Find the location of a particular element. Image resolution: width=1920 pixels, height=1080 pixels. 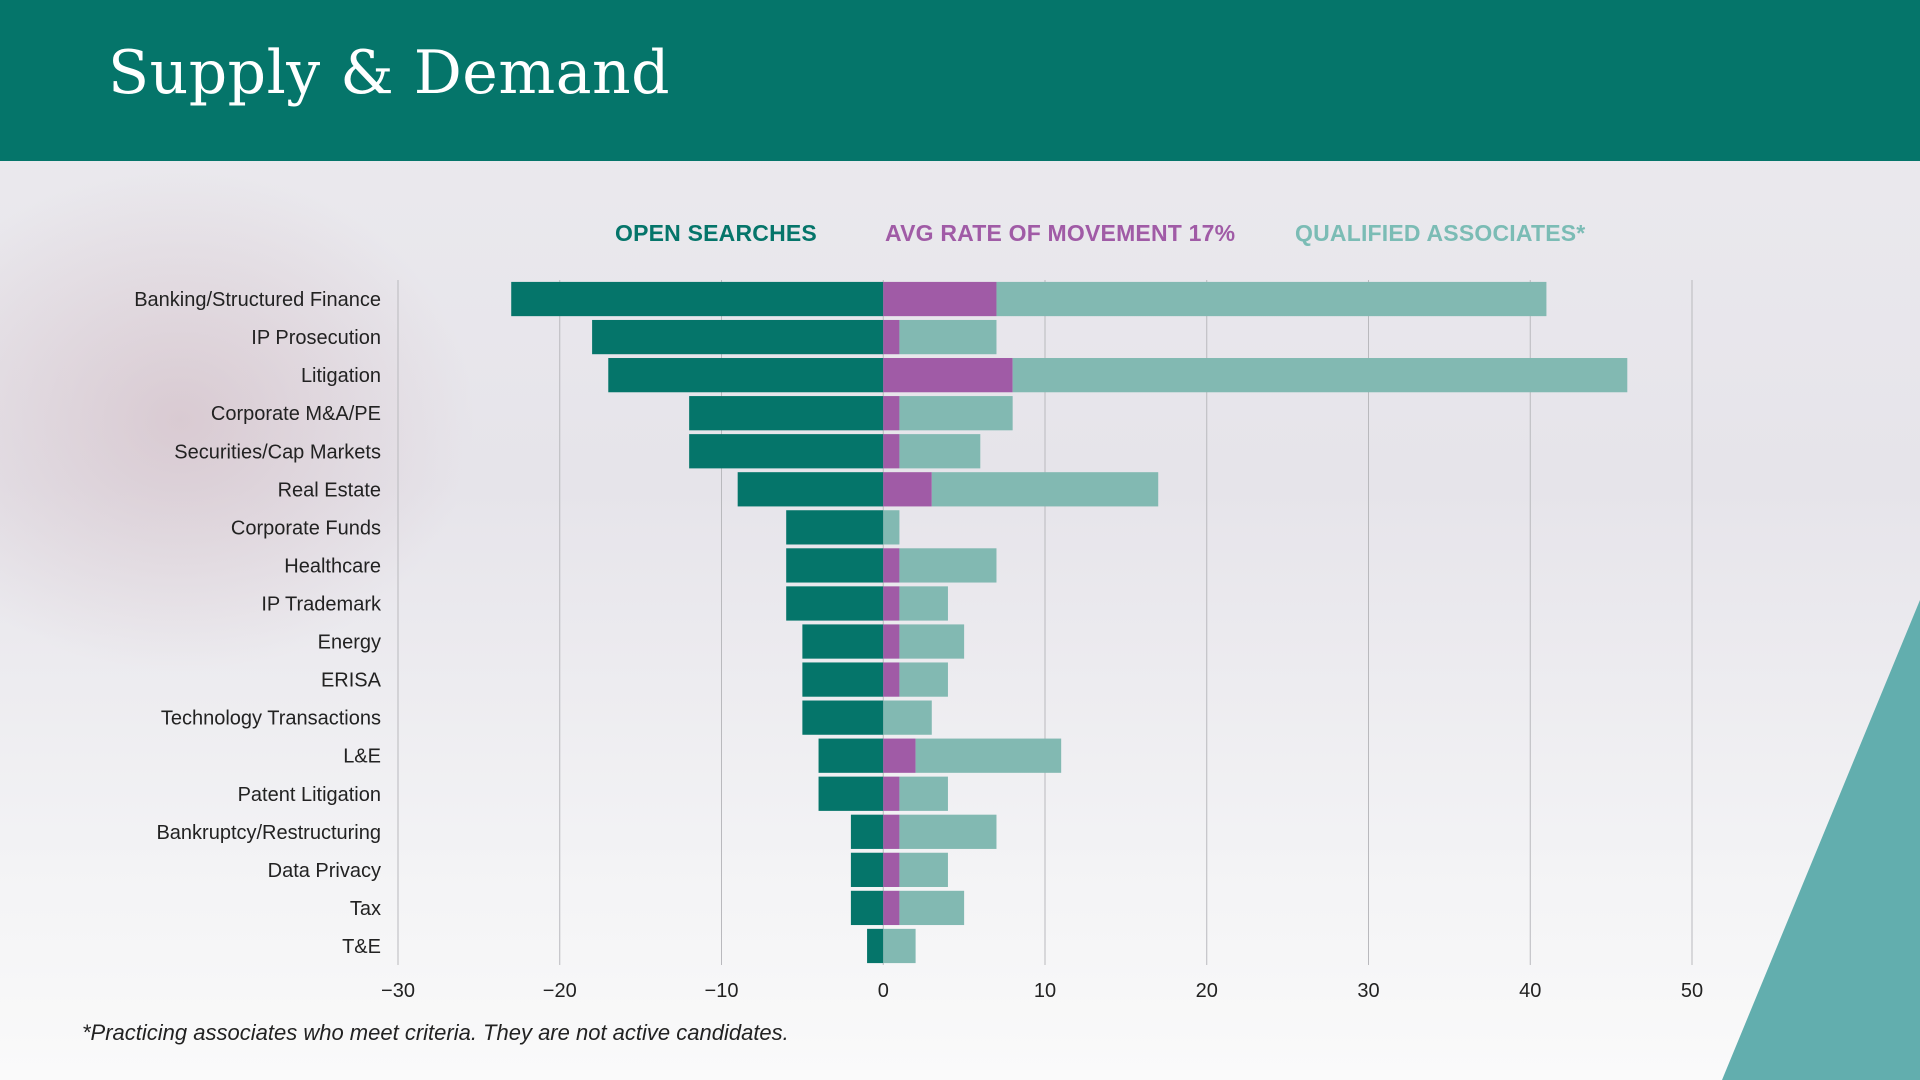

x-tick-label: 40 is located at coordinates (1530, 991).